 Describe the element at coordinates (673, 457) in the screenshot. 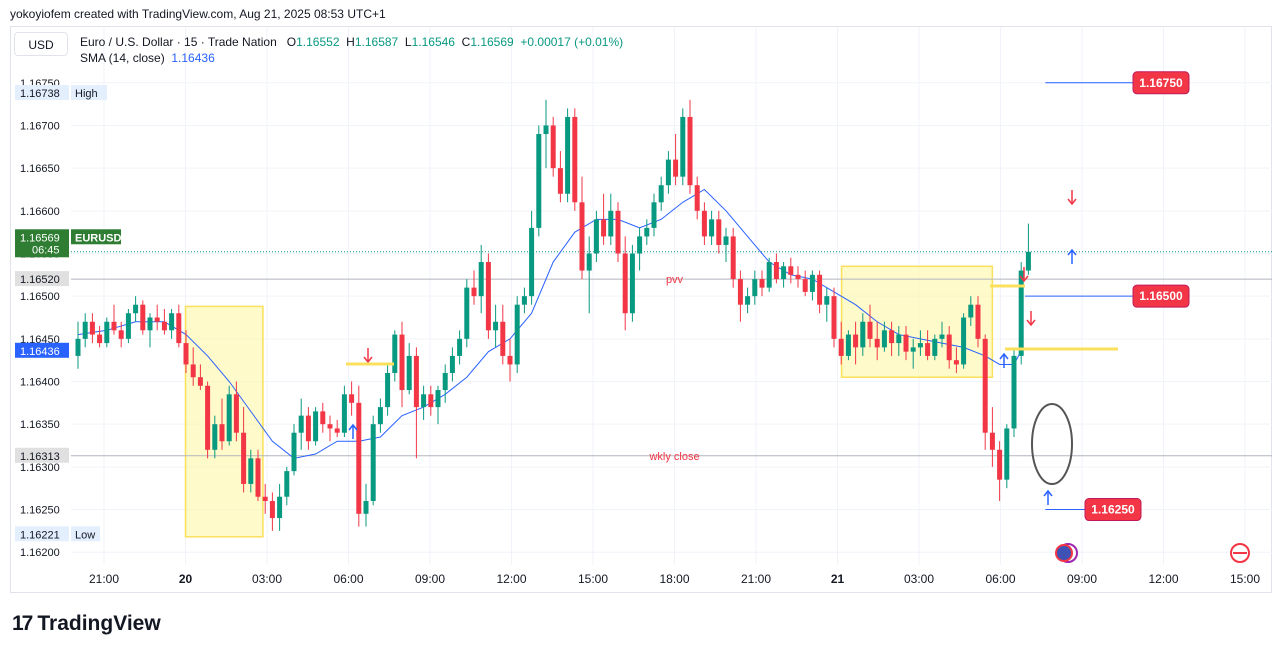

I see `wkly-close-line-label: wkly close` at that location.